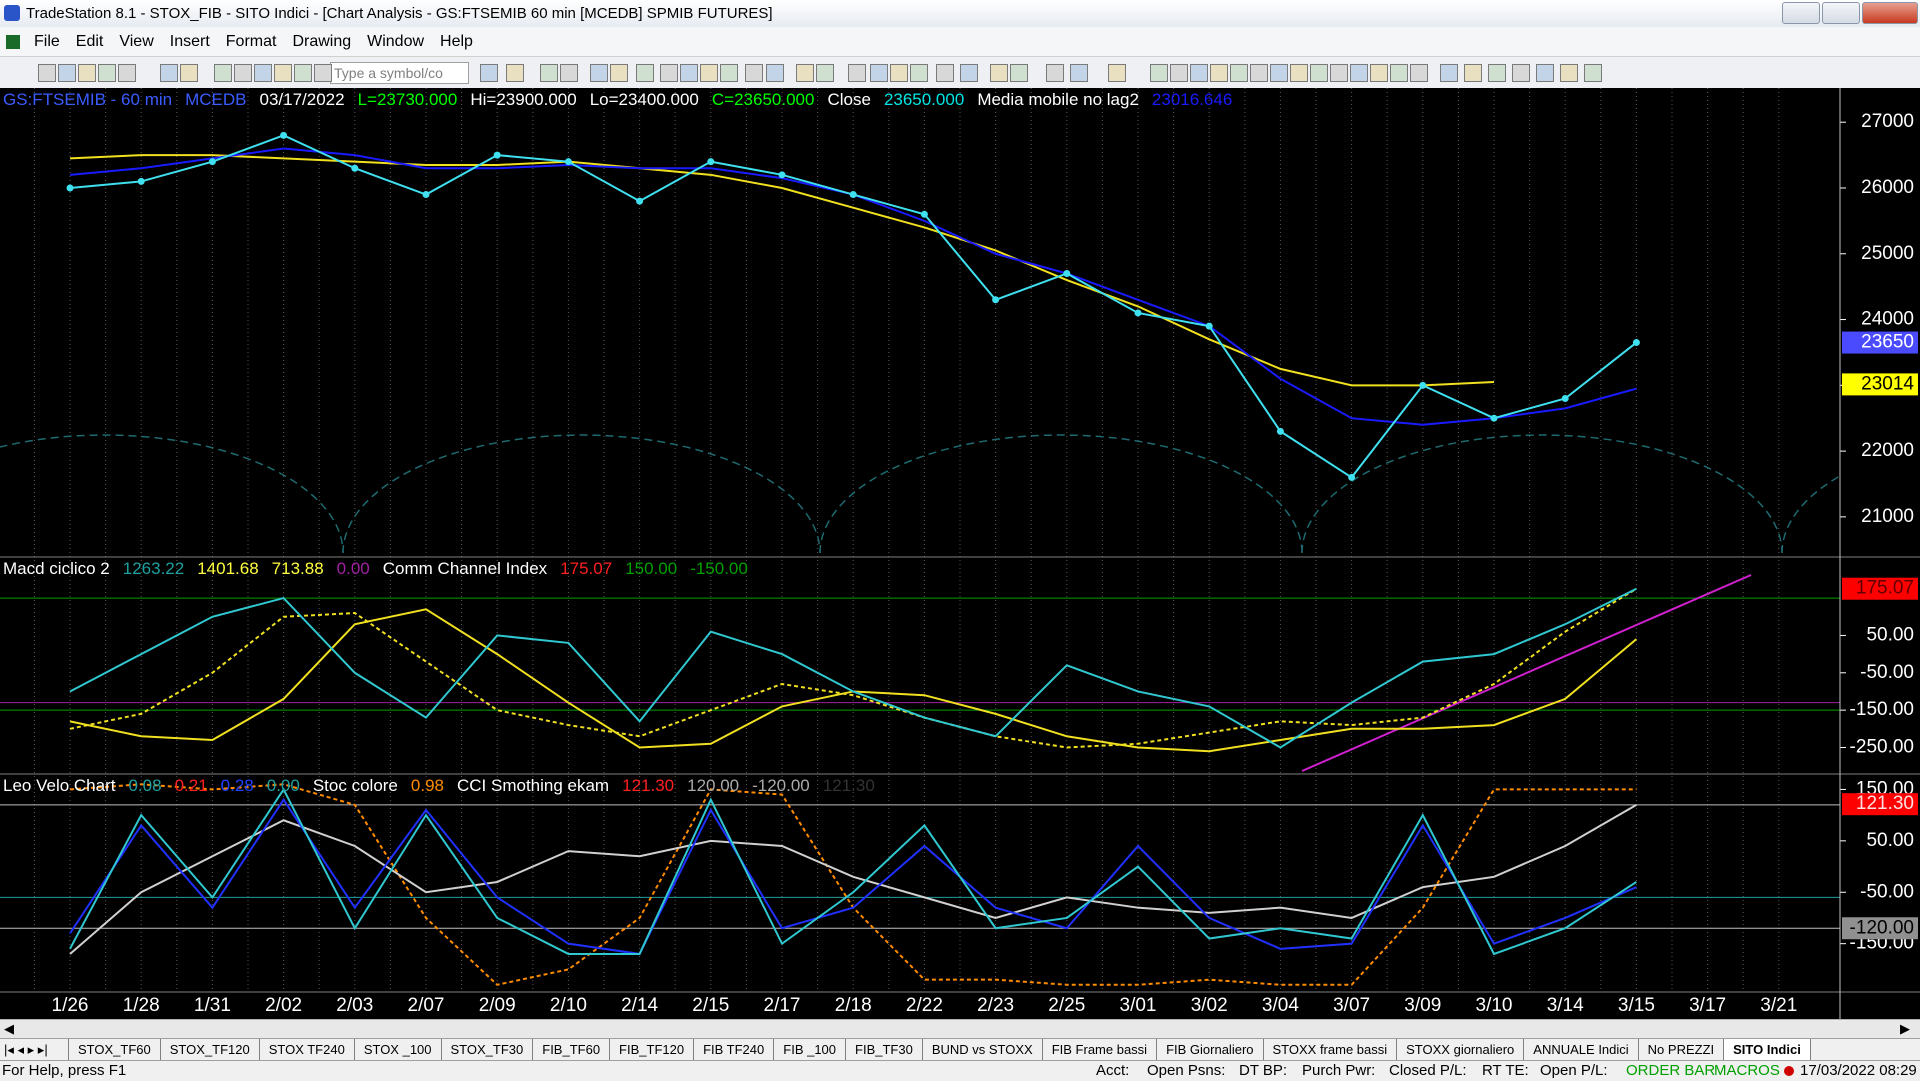 The image size is (1920, 1081). I want to click on workspace-tab: FIB Giornaliero, so click(1210, 1050).